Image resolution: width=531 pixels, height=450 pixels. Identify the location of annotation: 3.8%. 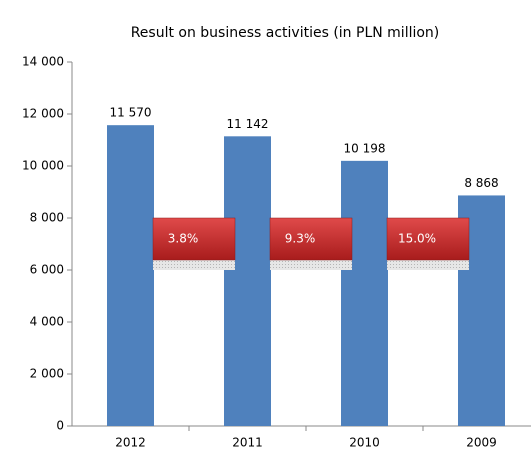
(183, 239).